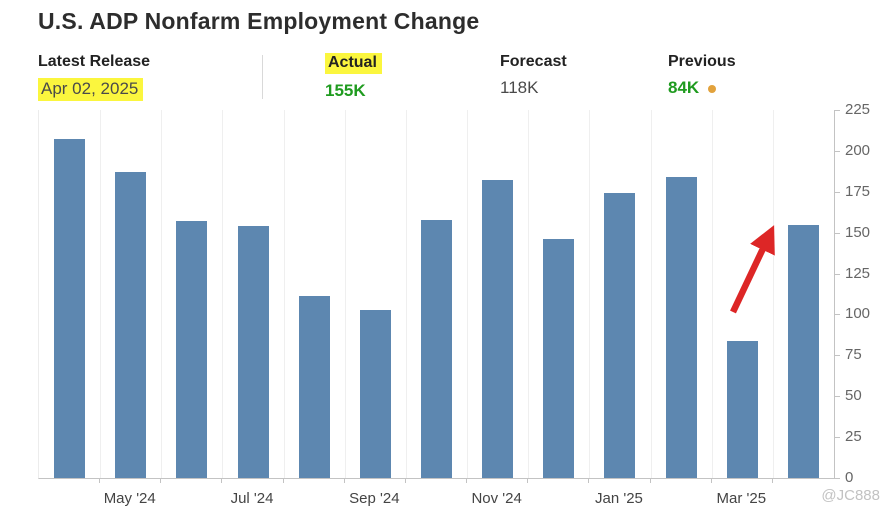 The image size is (896, 515). What do you see at coordinates (262, 77) in the screenshot?
I see `header-divider` at bounding box center [262, 77].